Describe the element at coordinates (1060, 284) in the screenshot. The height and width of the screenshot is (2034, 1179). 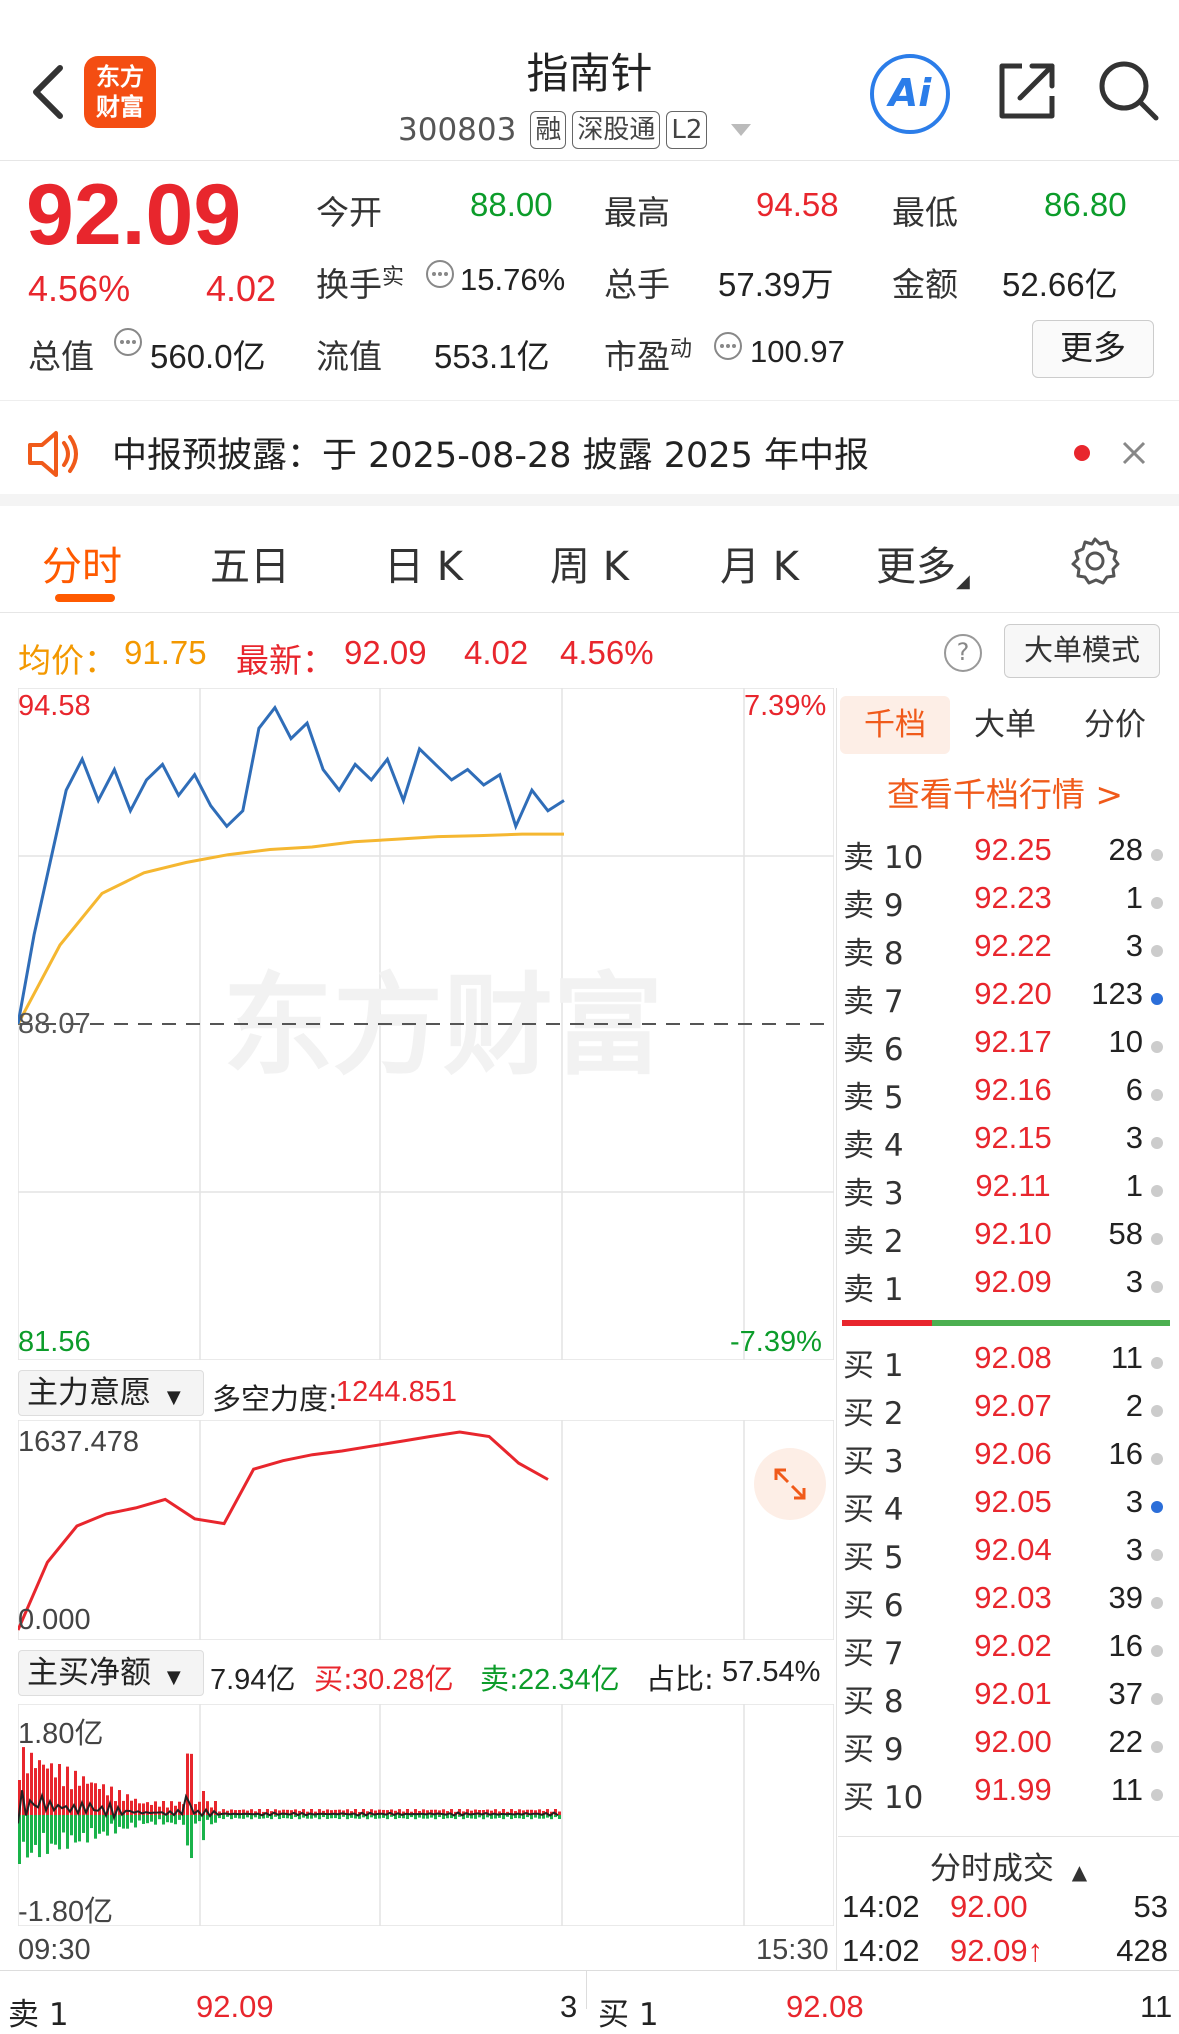
I see `amount-value: 52.66亿` at that location.